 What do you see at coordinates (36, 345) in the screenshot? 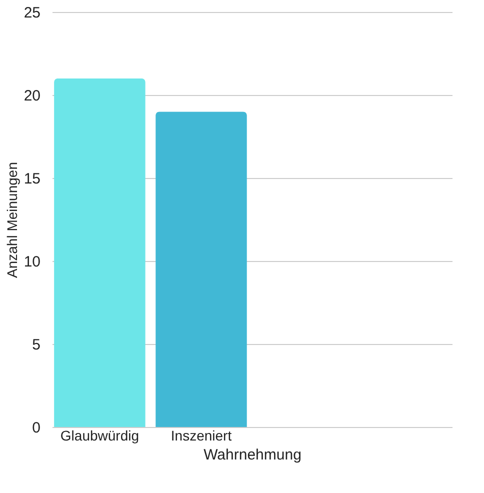
I see `y-tick-label: 5` at bounding box center [36, 345].